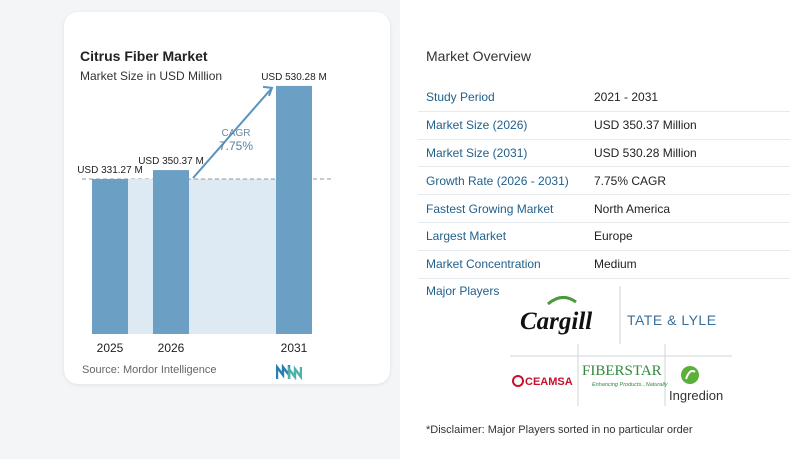 The image size is (800, 459). What do you see at coordinates (483, 264) in the screenshot?
I see `metric-label: Market Concentration` at bounding box center [483, 264].